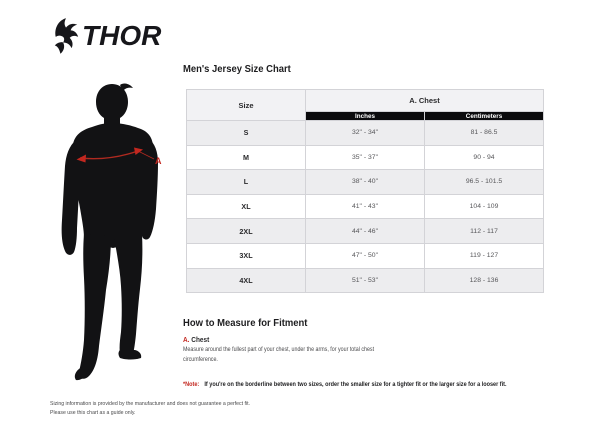 The width and height of the screenshot is (600, 440). I want to click on table-row: XL 41" - 43" 104 - 109, so click(365, 206).